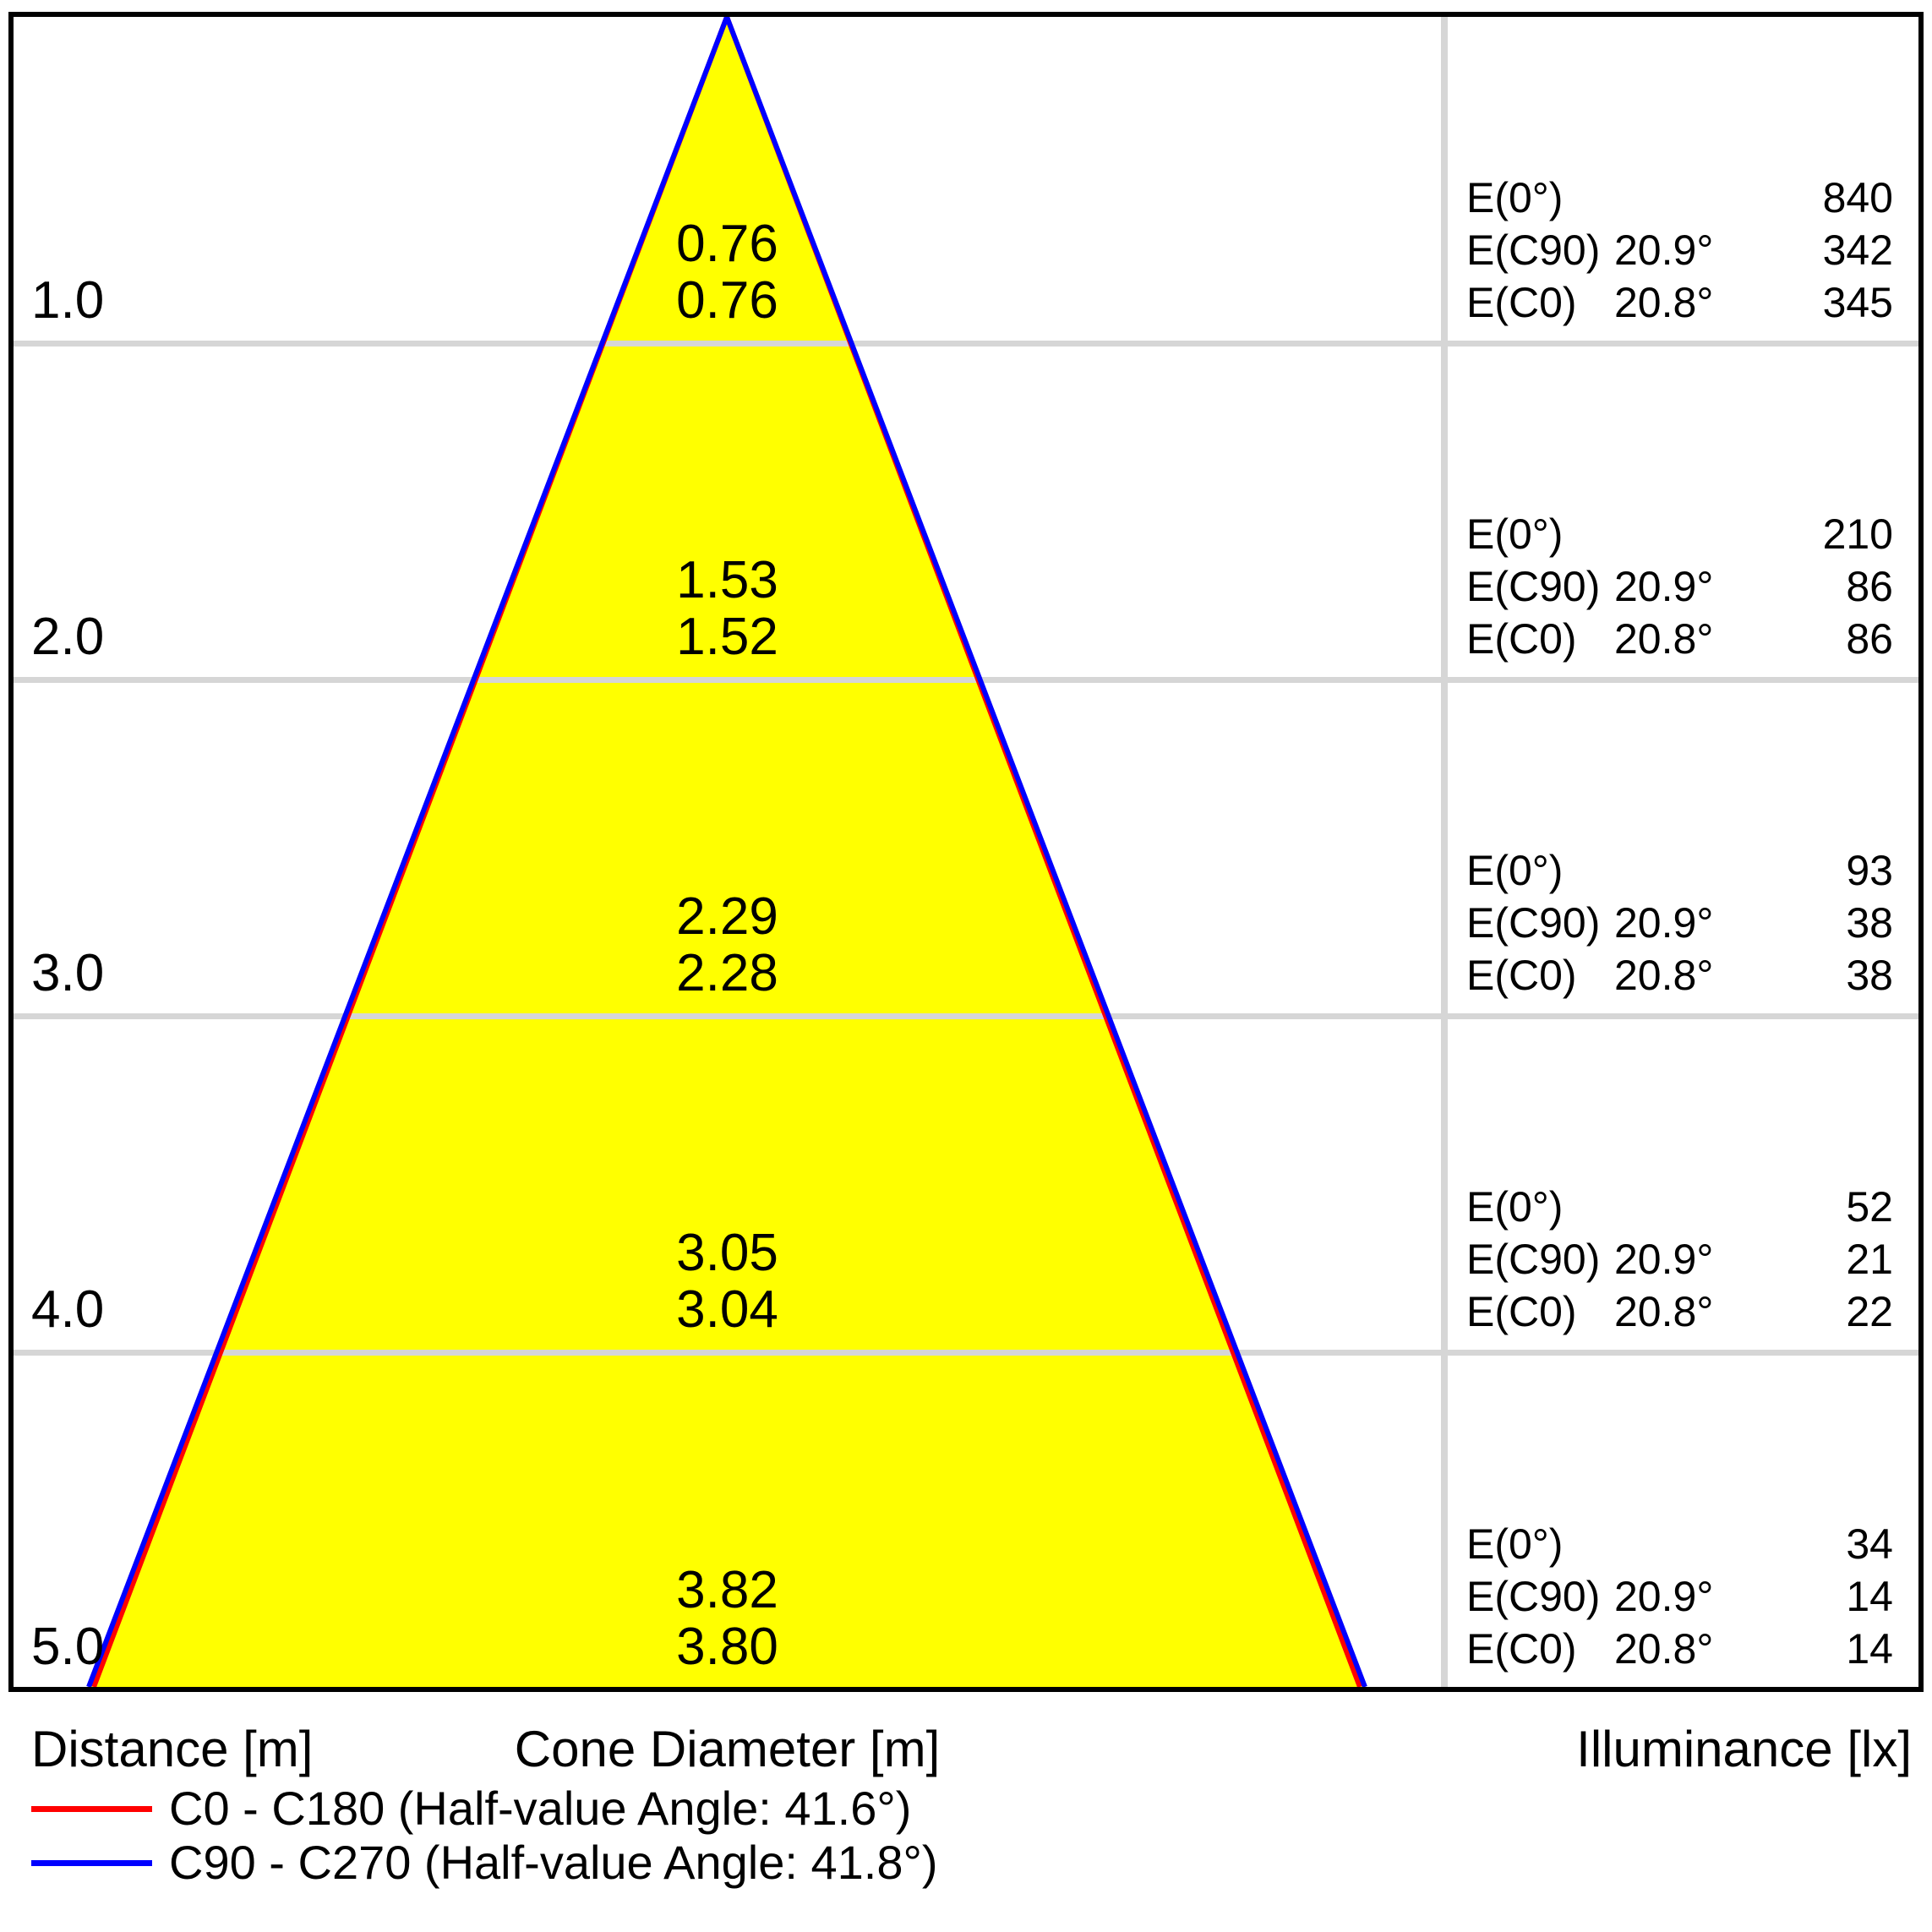 Image resolution: width=1932 pixels, height=1932 pixels. I want to click on illuminance-row-ec90: E(C90) 20.9° 342, so click(1679, 250).